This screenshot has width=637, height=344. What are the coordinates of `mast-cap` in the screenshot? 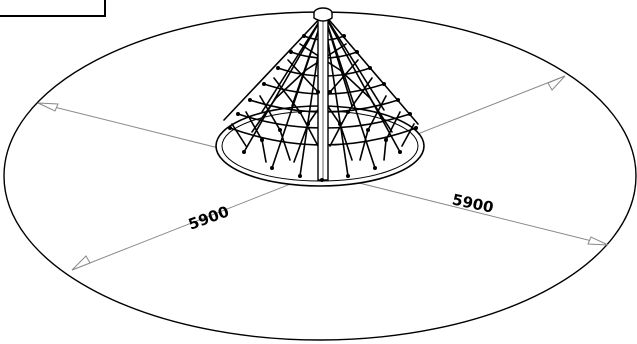 It's located at (323, 14).